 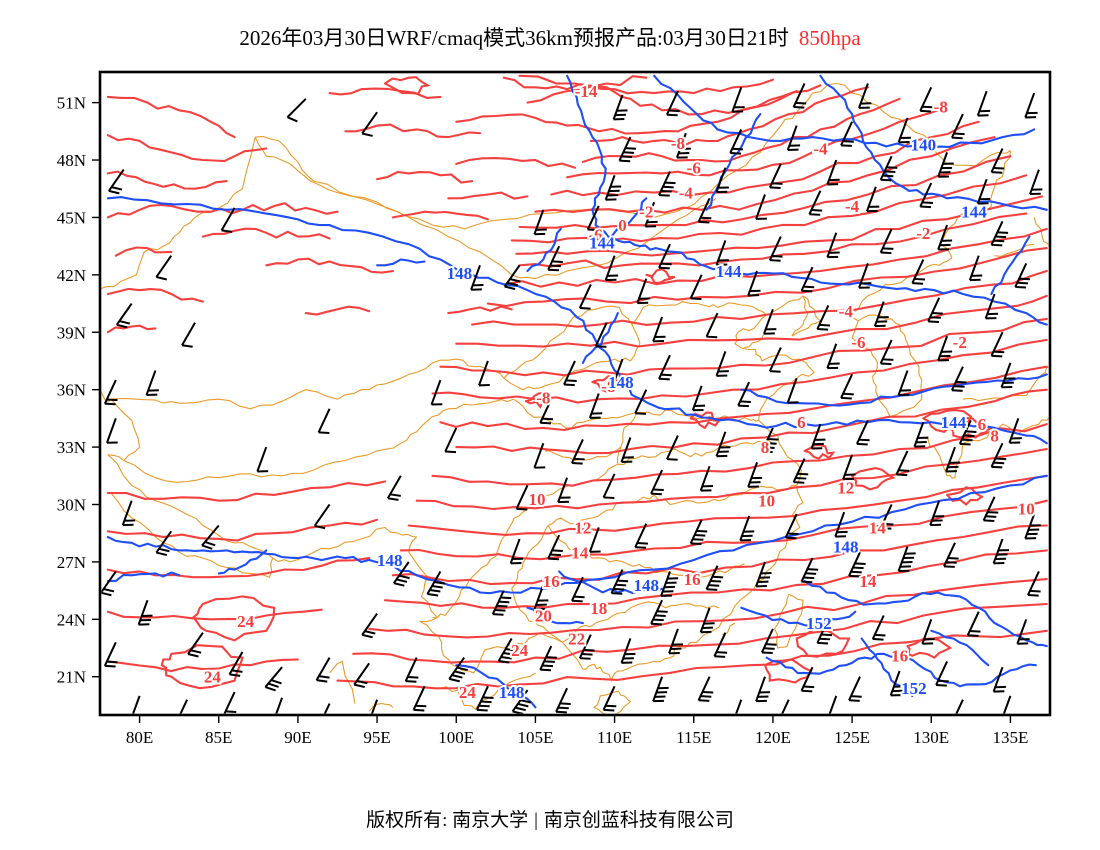 I want to click on x-axis-label: 110E, so click(x=614, y=737).